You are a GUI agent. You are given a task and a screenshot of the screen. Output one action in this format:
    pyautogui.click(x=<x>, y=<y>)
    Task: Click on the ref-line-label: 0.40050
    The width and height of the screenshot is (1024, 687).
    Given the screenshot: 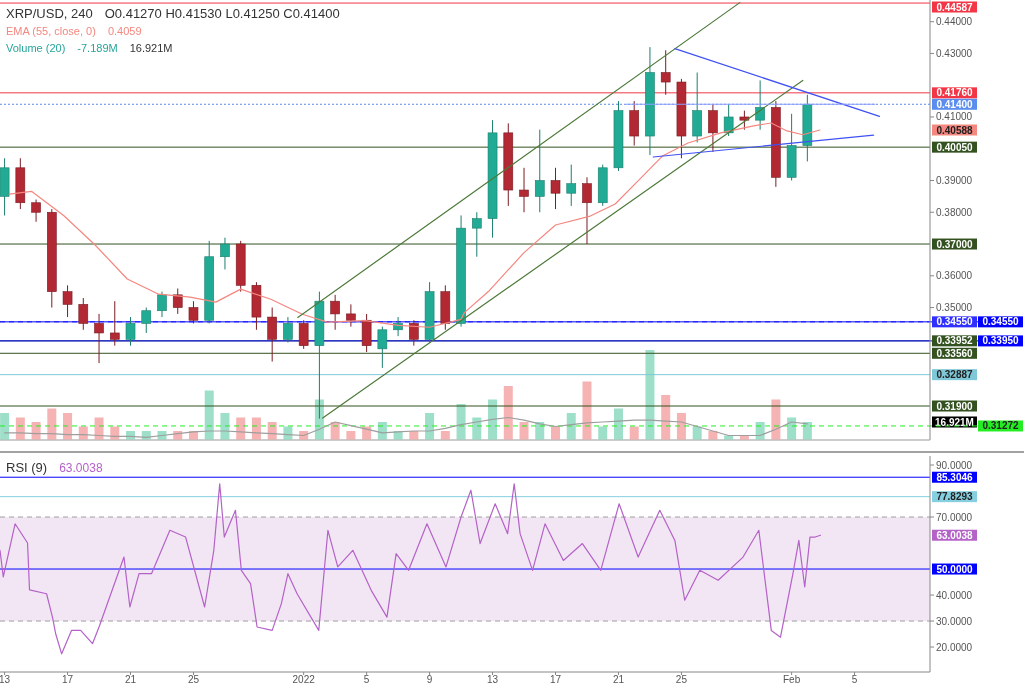 What is the action you would take?
    pyautogui.click(x=955, y=147)
    